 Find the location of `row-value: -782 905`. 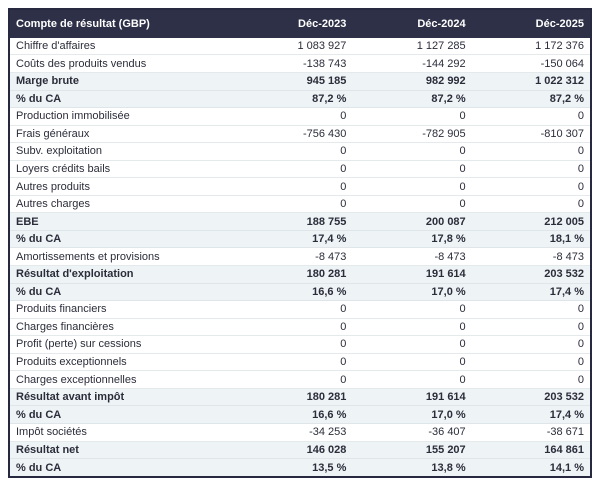

row-value: -782 905 is located at coordinates (412, 134).